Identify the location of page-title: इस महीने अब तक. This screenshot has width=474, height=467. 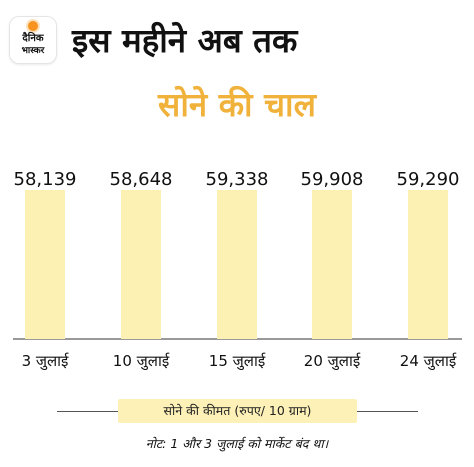
(185, 40).